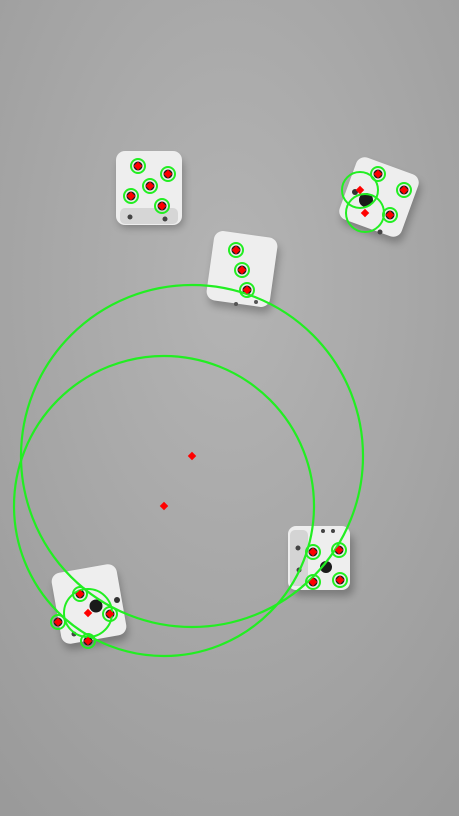 The height and width of the screenshot is (816, 459). I want to click on large-circle-2-center, so click(164, 506).